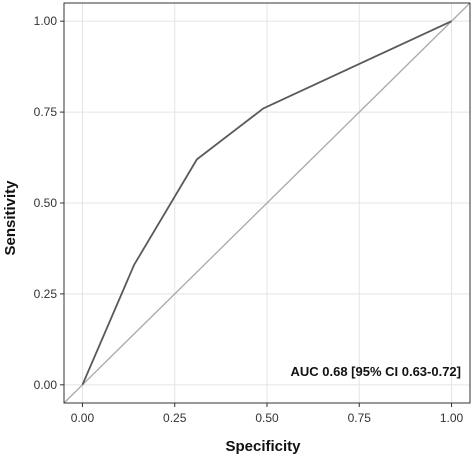  What do you see at coordinates (263, 446) in the screenshot?
I see `x-axis-title: Specificity` at bounding box center [263, 446].